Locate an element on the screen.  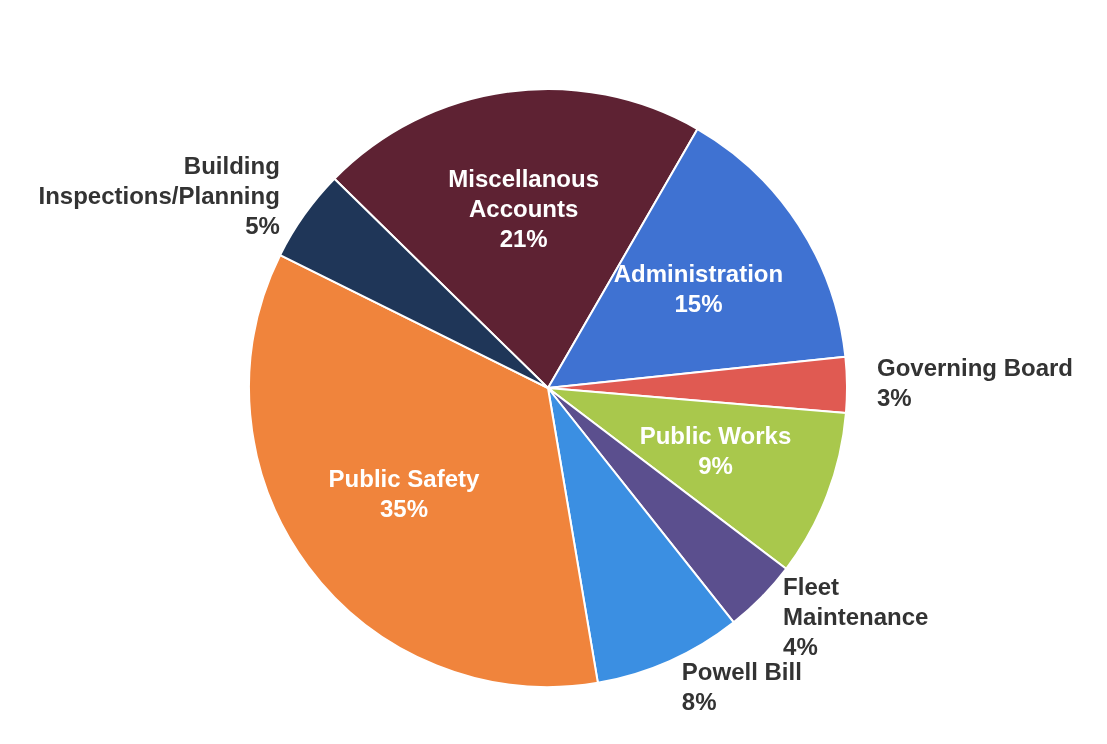
slice-label: Governing Board is located at coordinates (975, 368).